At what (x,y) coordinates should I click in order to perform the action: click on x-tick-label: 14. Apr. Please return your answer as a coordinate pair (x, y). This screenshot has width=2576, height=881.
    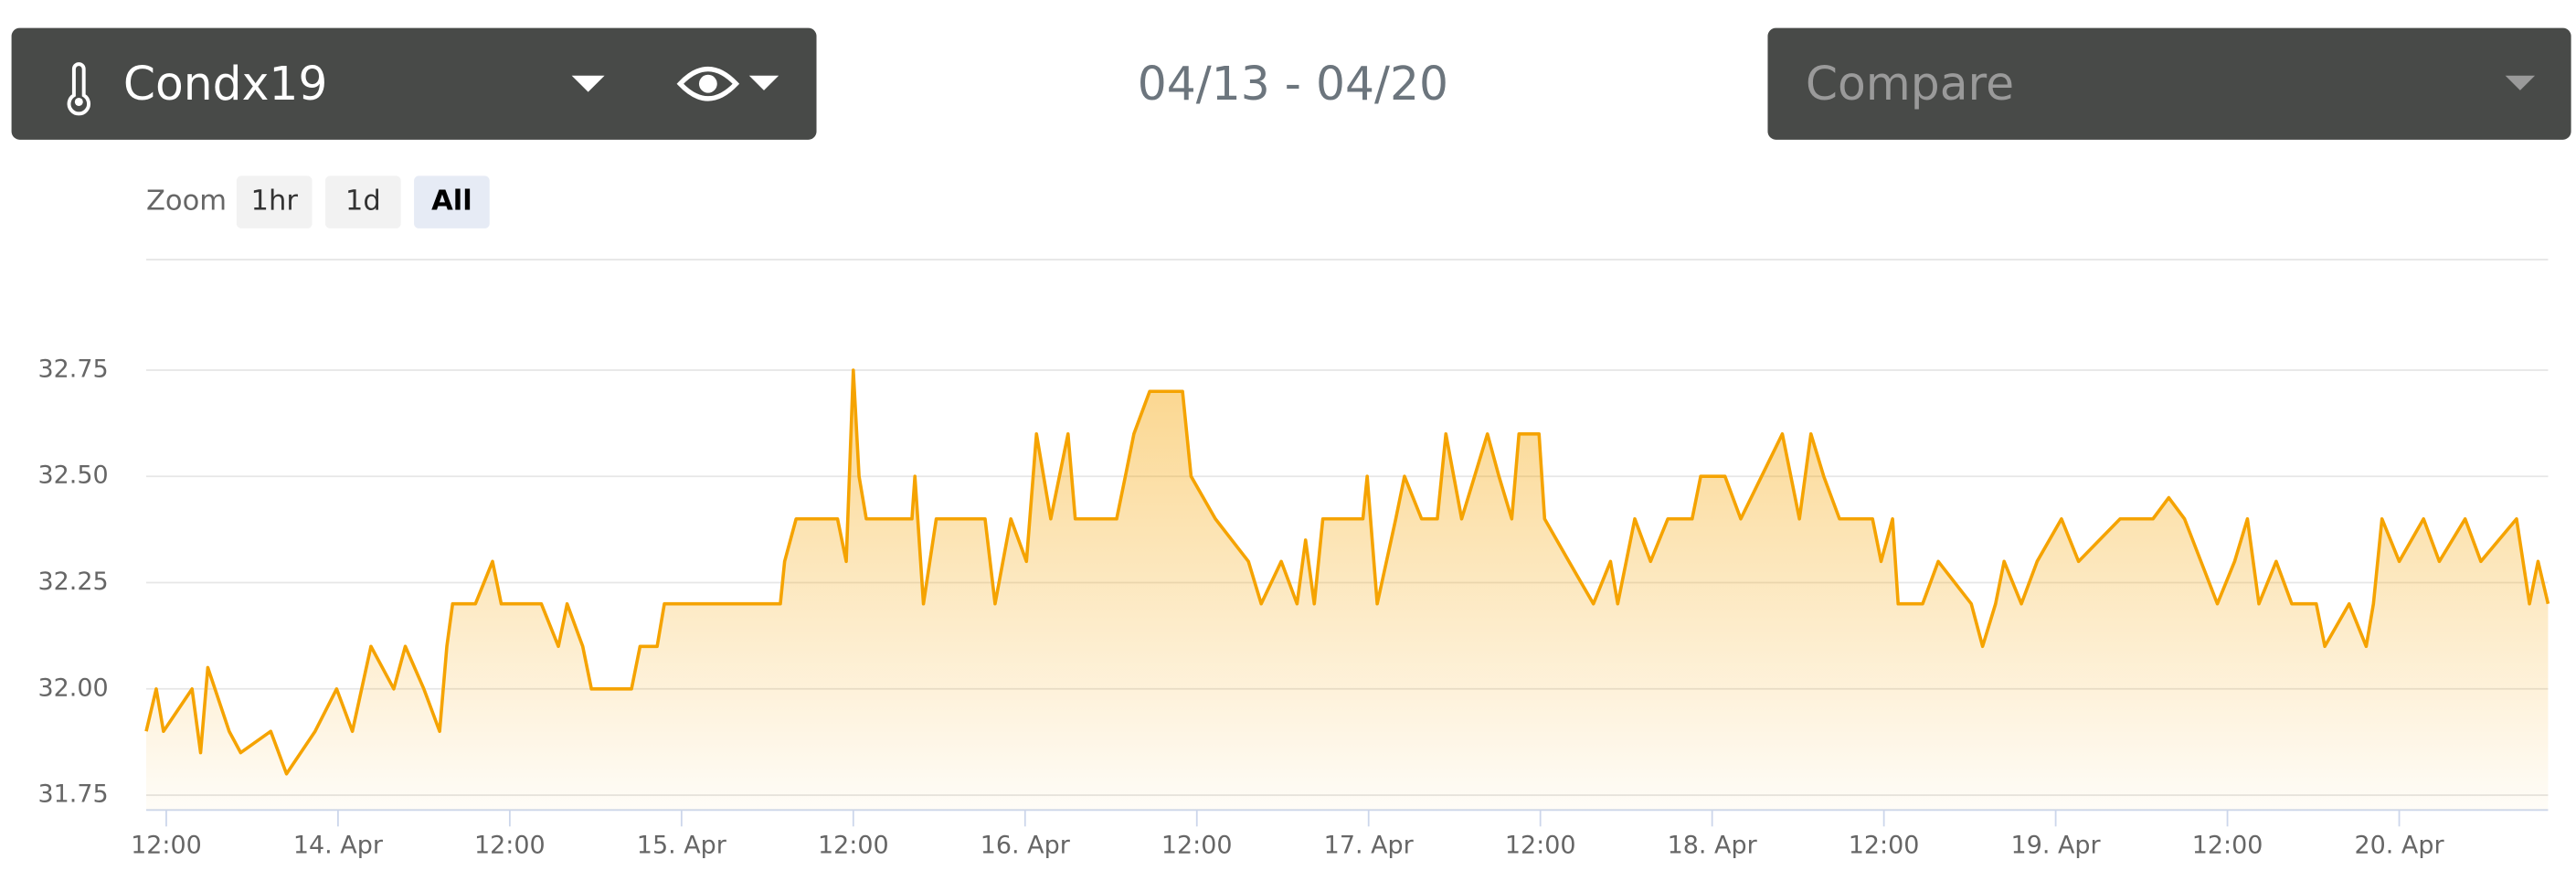
    Looking at the image, I should click on (338, 845).